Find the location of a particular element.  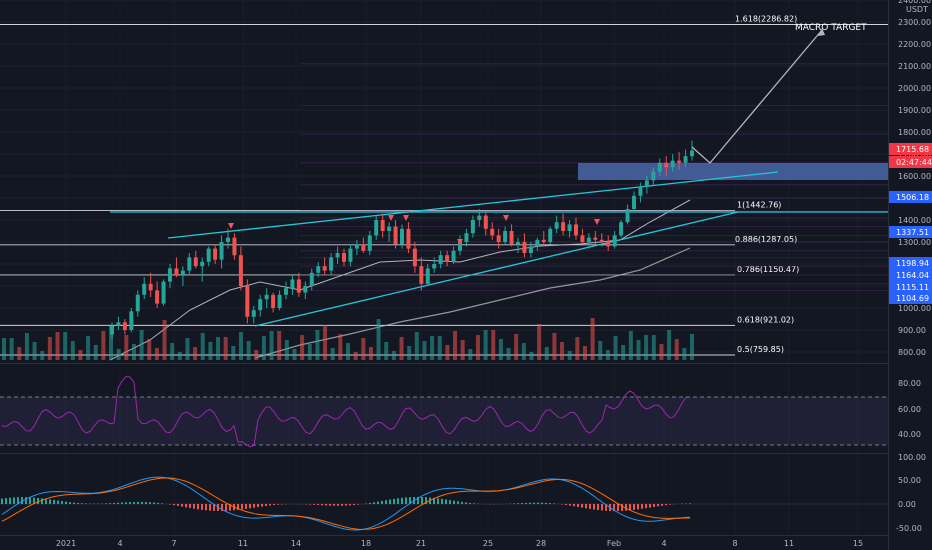

price-tag-label: 1164.04 is located at coordinates (912, 275).